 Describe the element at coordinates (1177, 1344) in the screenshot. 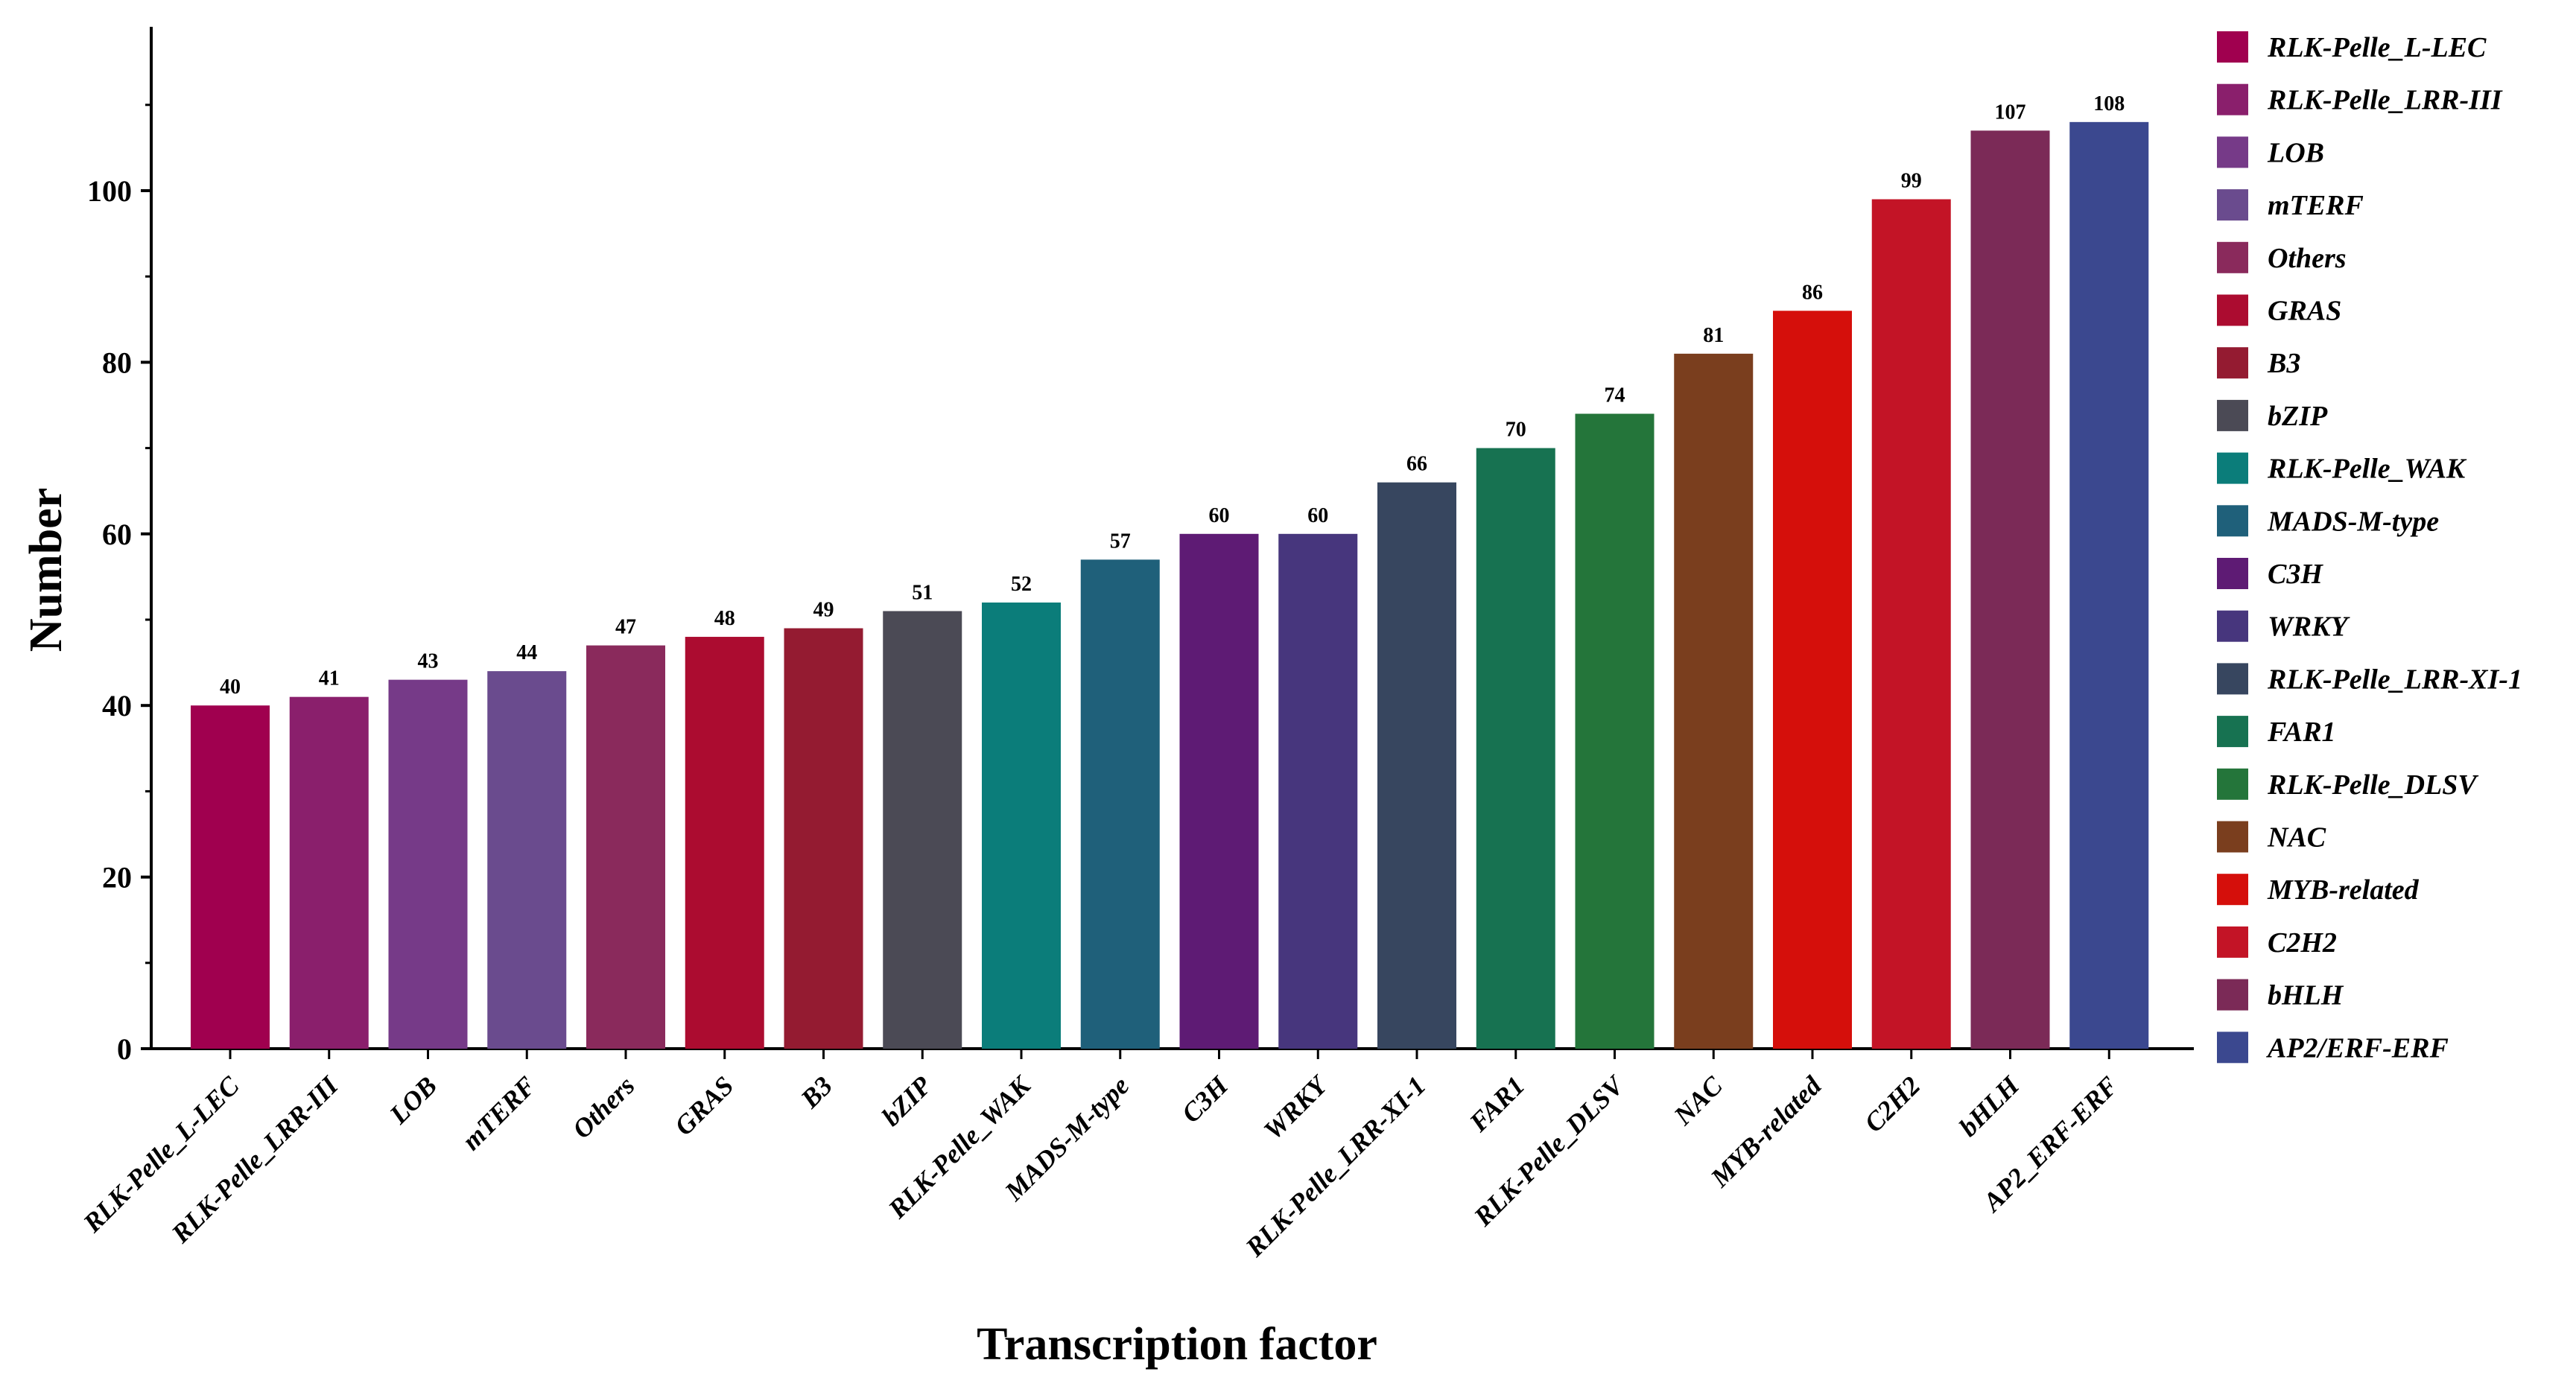

I see `x-axis-title: Transcription factor` at that location.